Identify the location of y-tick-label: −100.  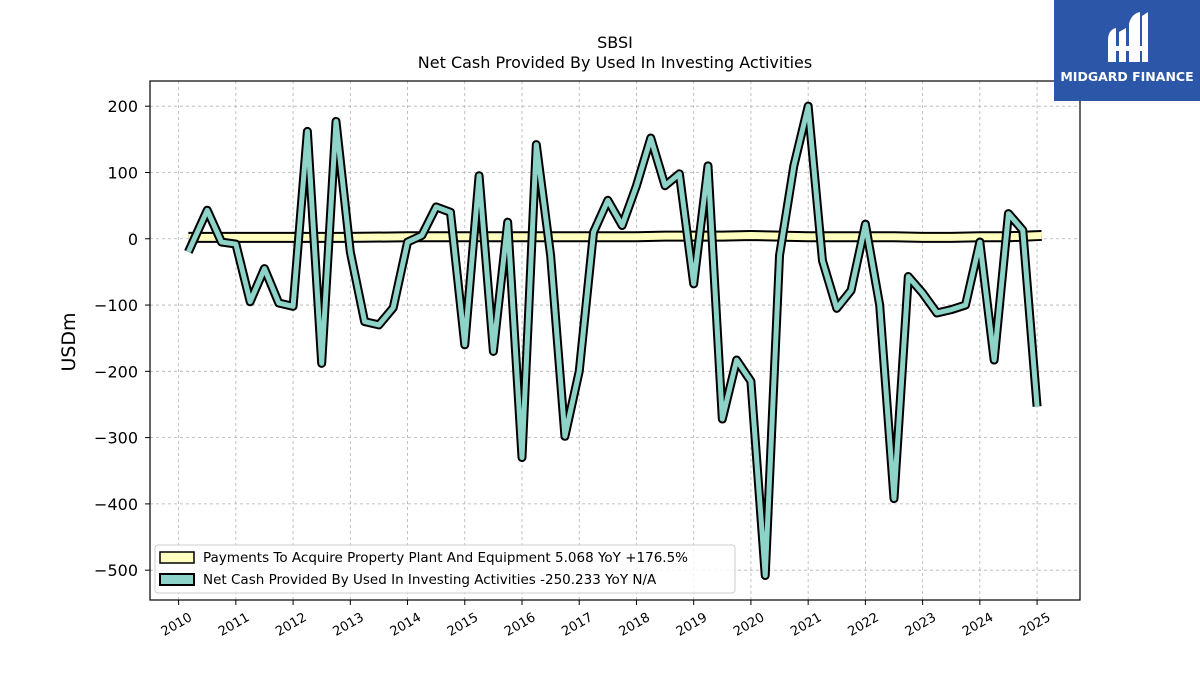
(116, 305).